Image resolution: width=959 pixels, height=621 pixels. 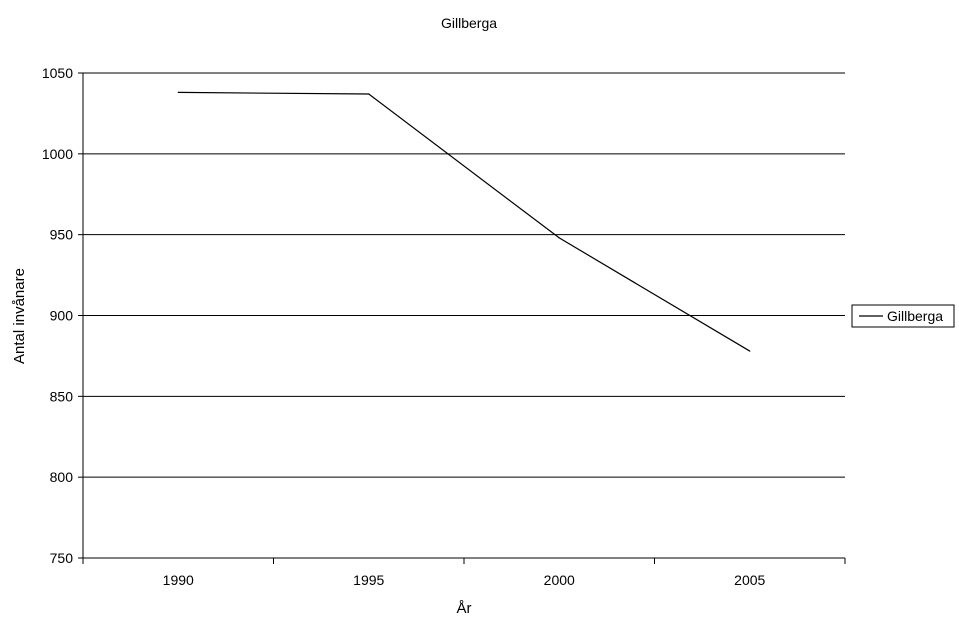 I want to click on y-tick-label: 950, so click(x=62, y=235).